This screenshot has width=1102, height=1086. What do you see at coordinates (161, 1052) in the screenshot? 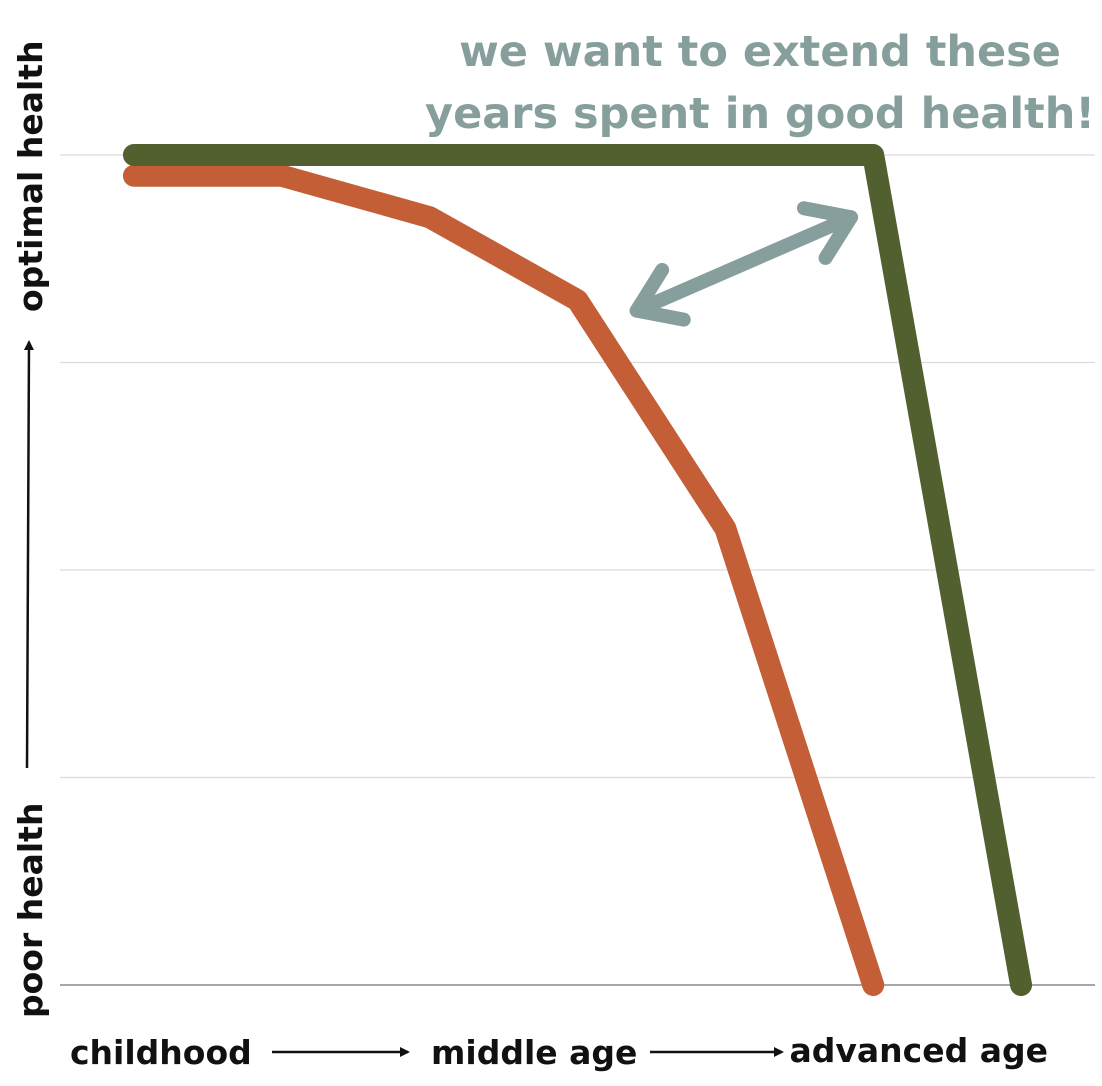
I see `x-axis-label-childhood: childhood` at bounding box center [161, 1052].